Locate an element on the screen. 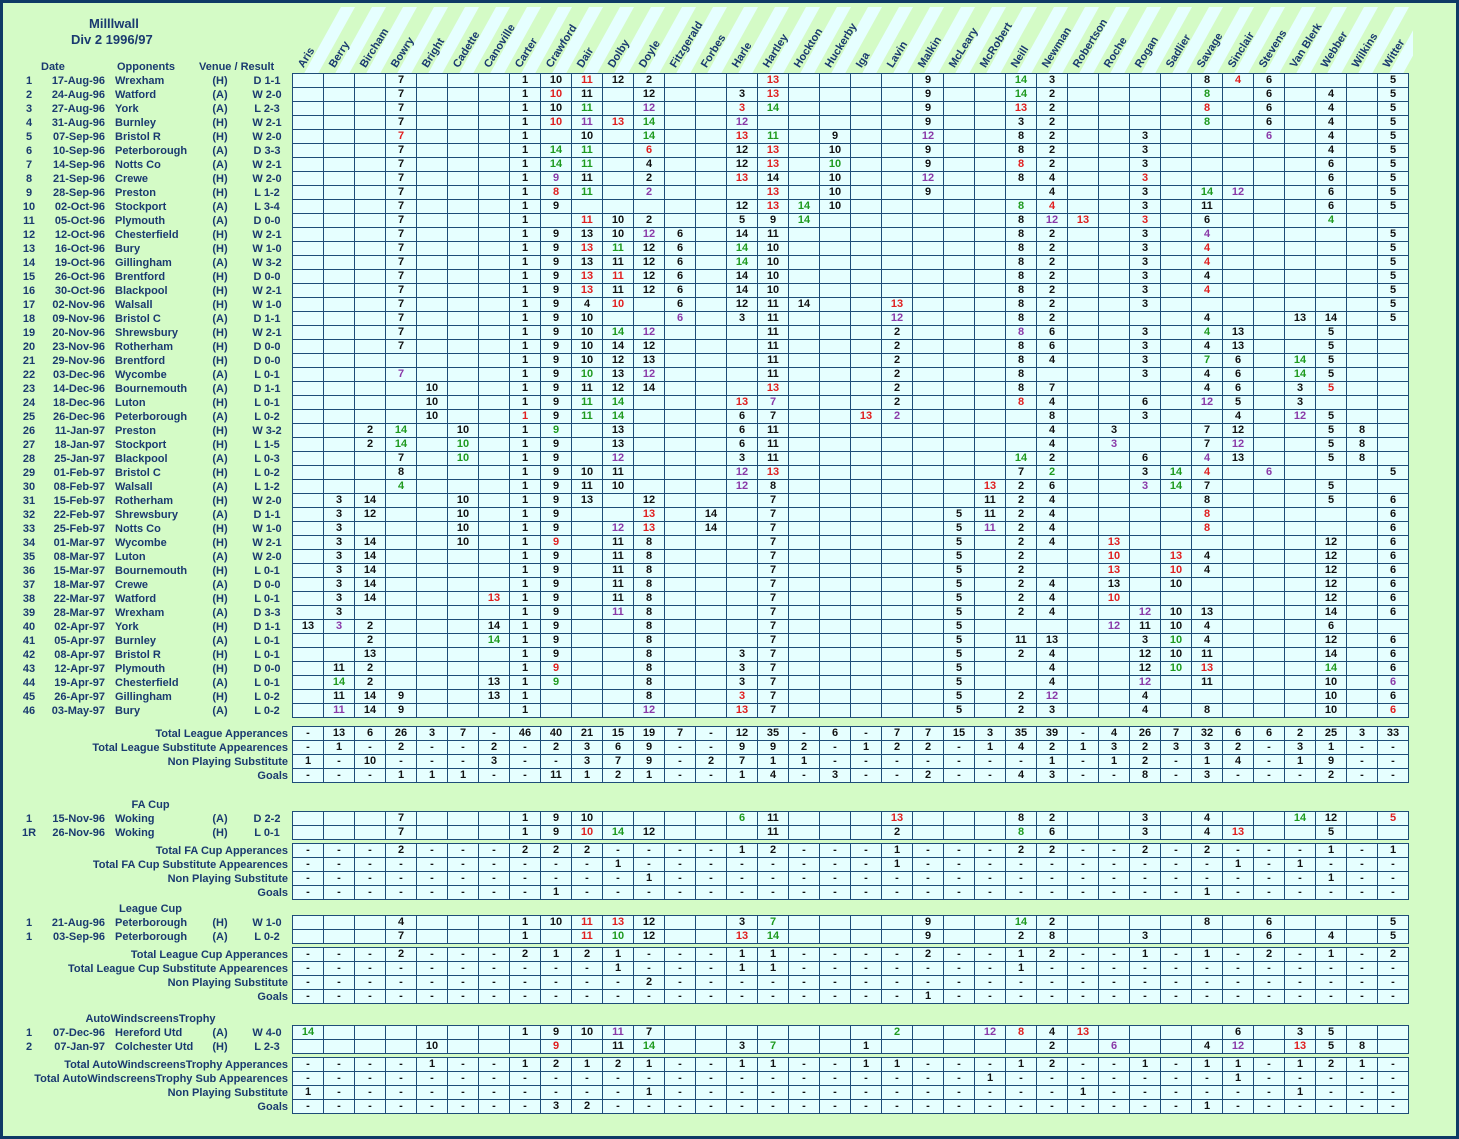 The image size is (1459, 1139). match-date: 02-Oct-96 is located at coordinates (79, 207).